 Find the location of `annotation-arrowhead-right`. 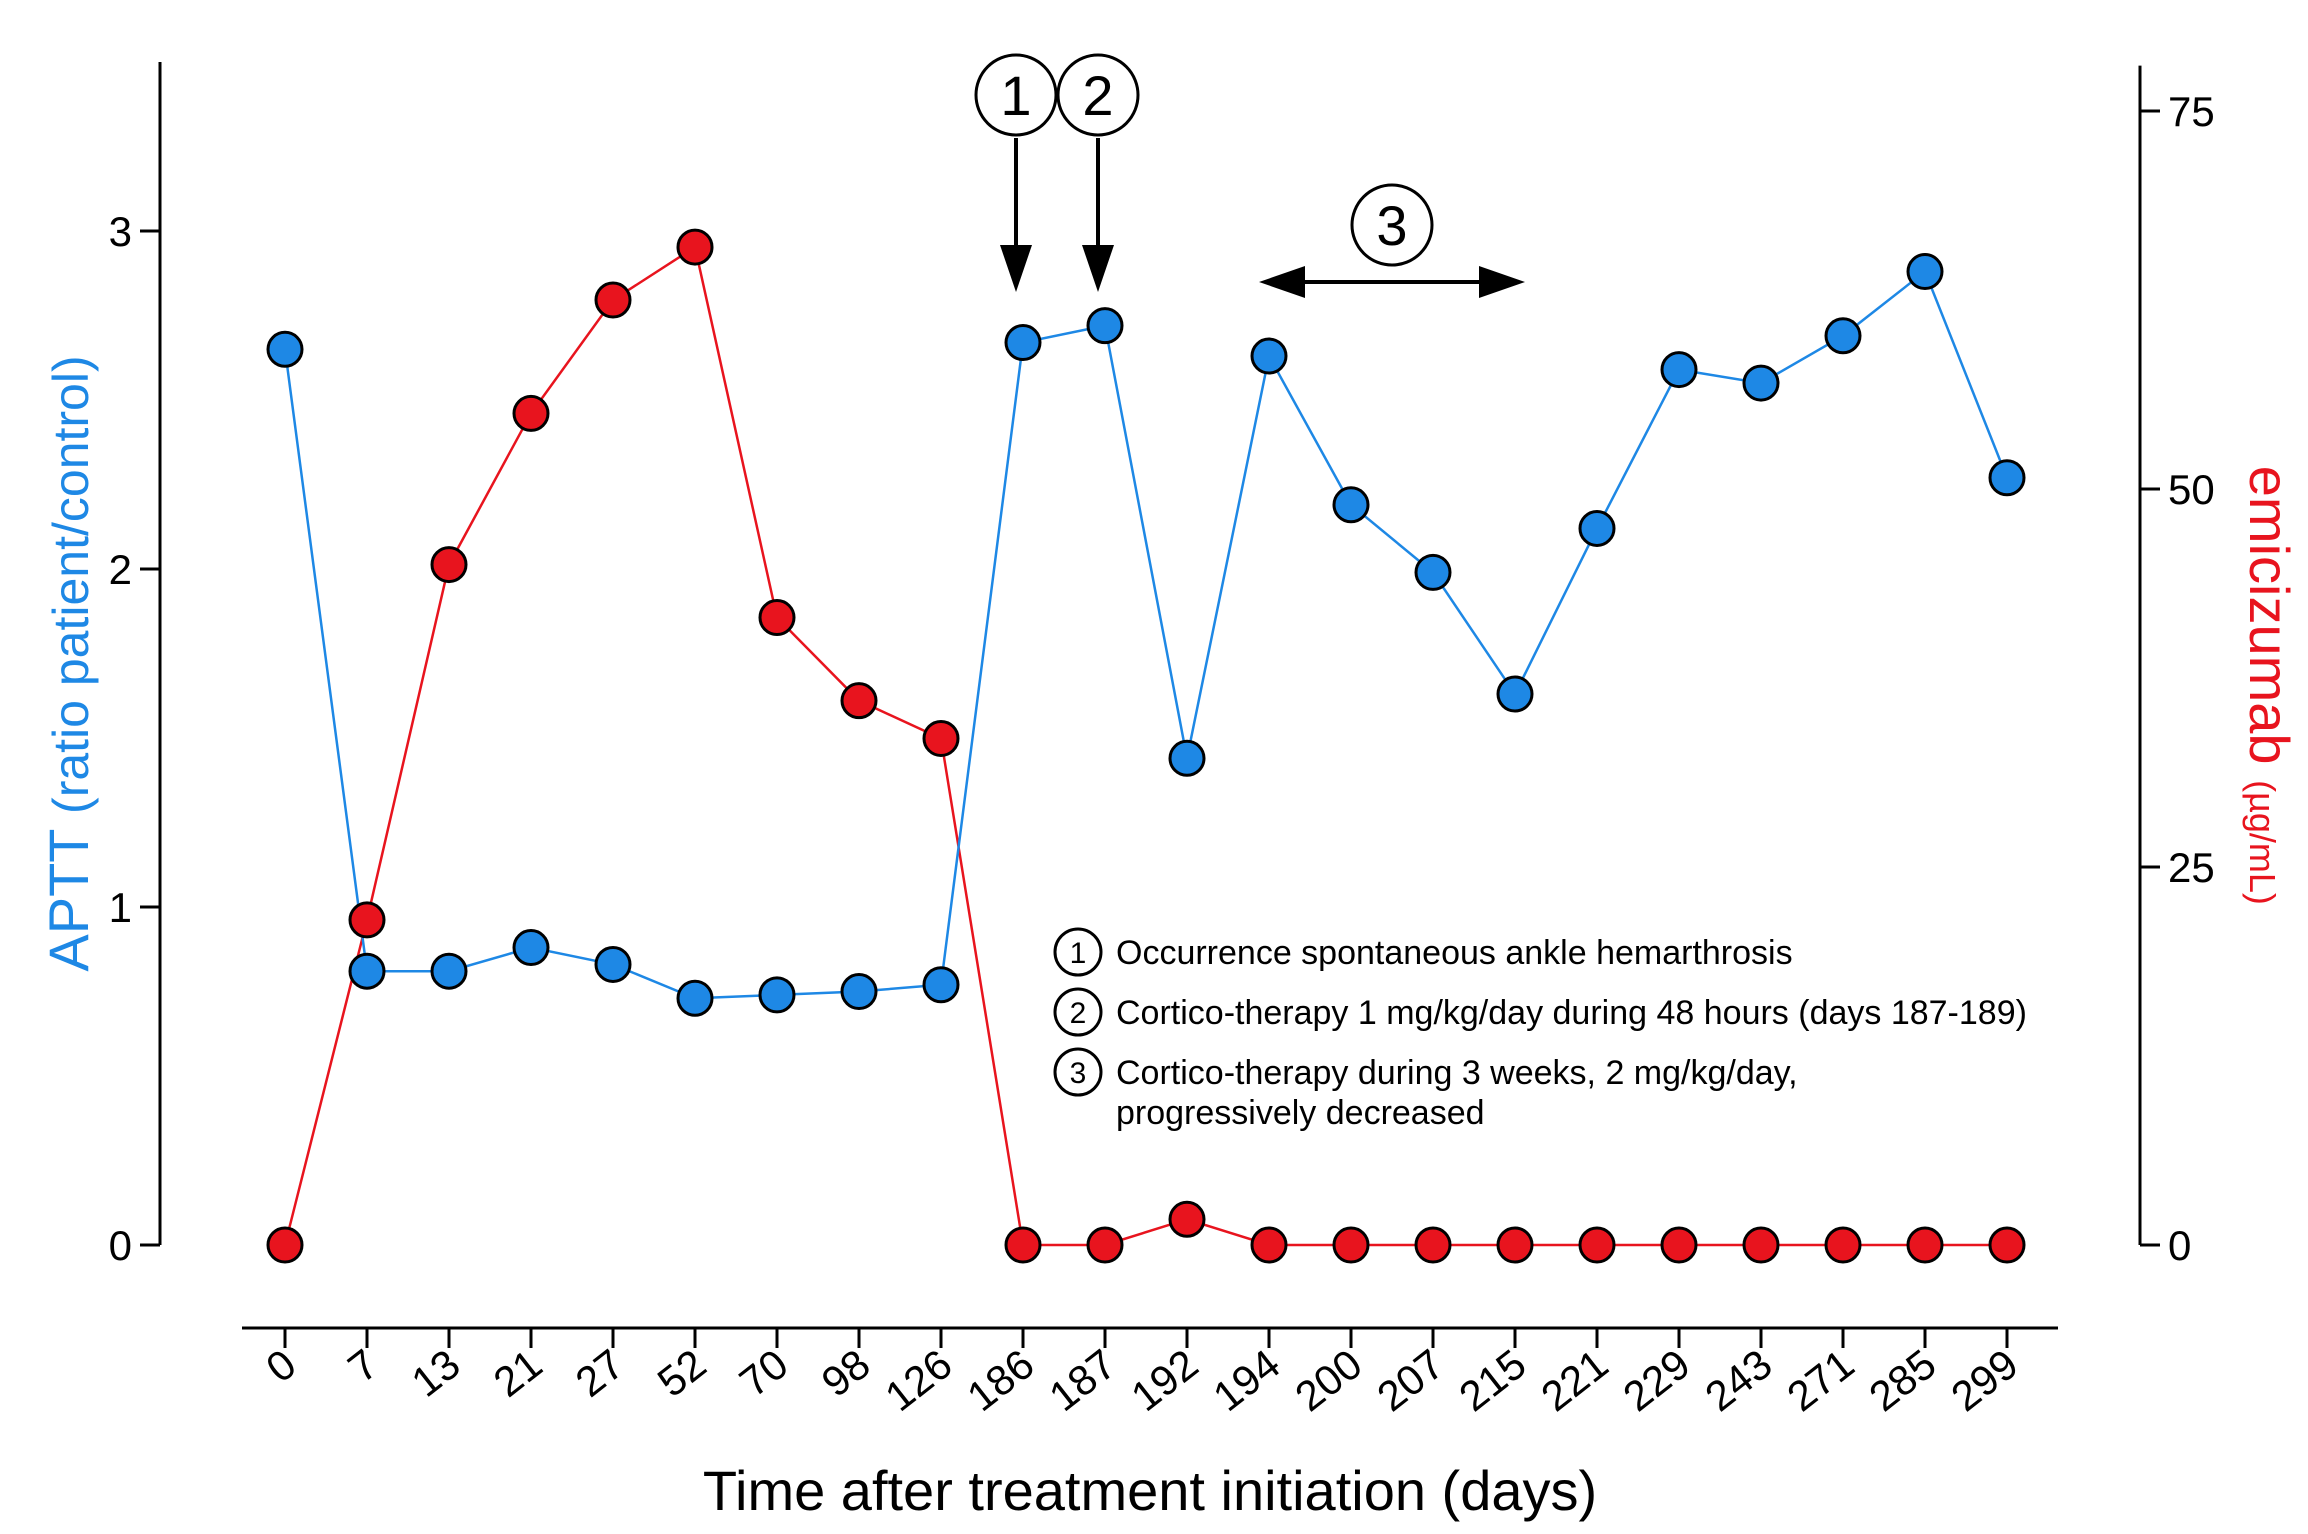

annotation-arrowhead-right is located at coordinates (1502, 282).